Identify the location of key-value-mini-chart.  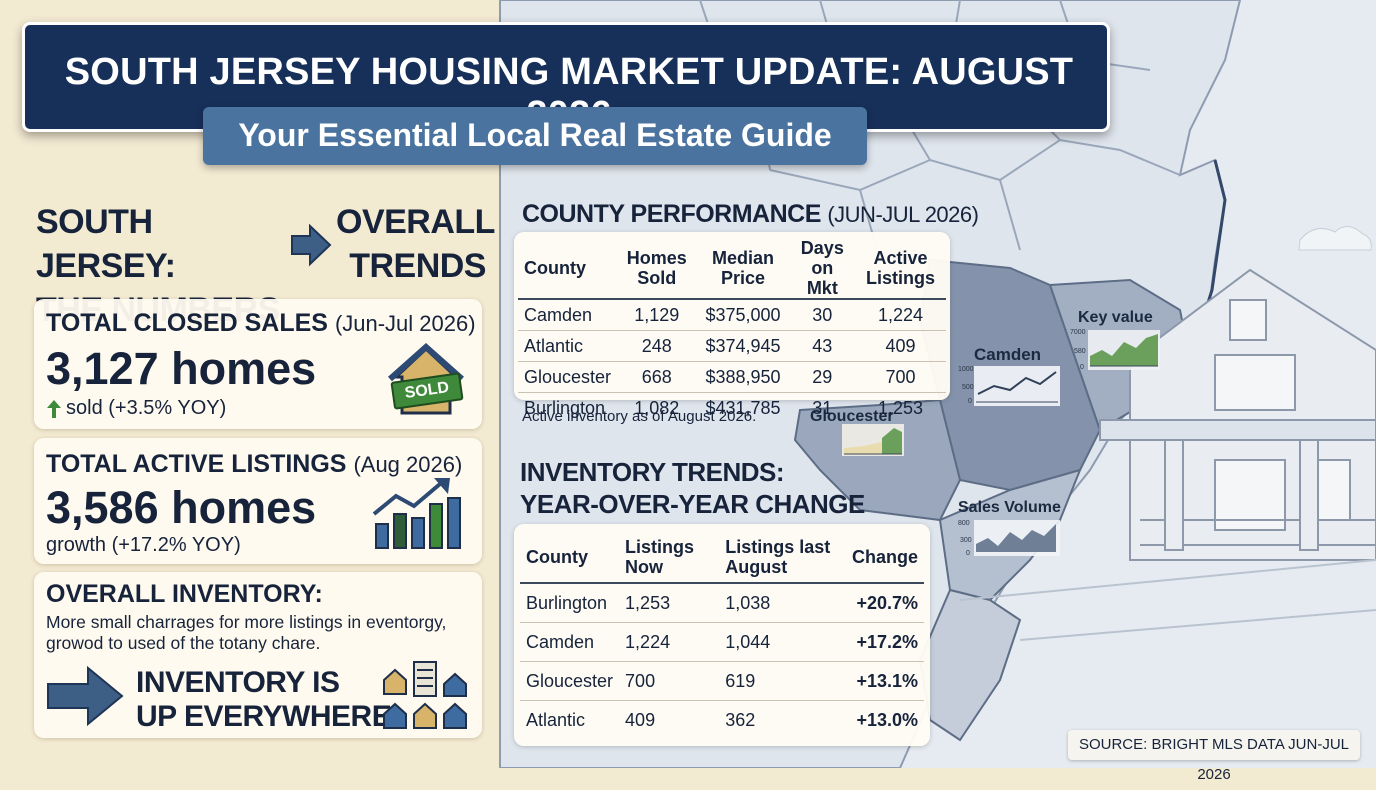
(1124, 350).